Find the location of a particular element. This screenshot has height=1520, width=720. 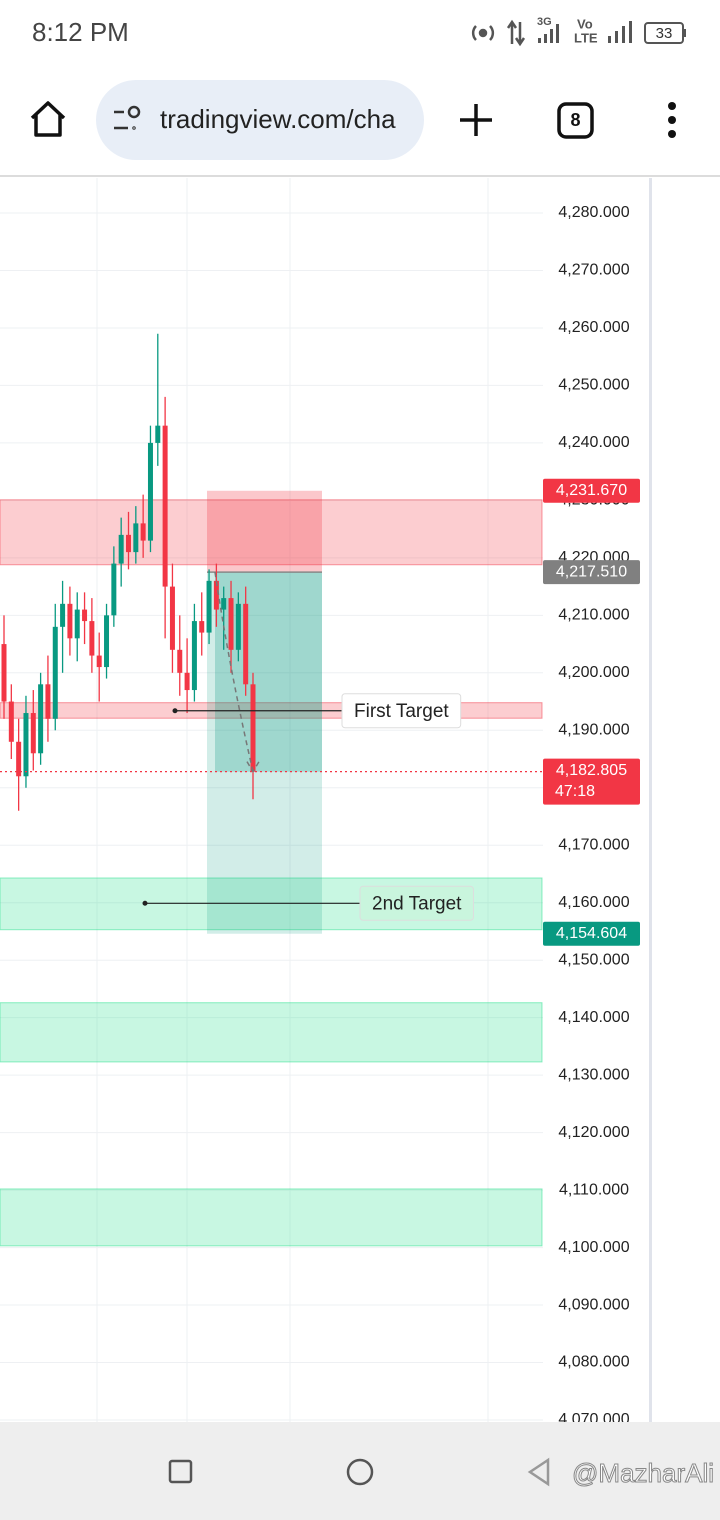

home-nav-button is located at coordinates (360, 1472).